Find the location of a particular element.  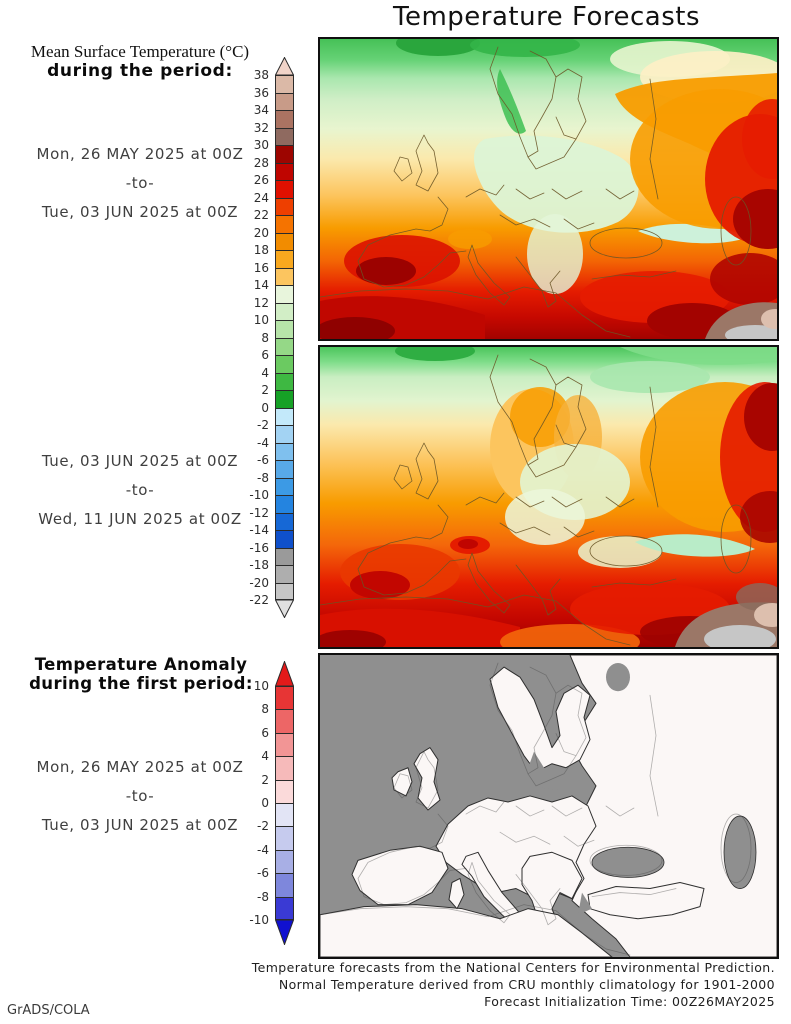

anomaly-subheading: during the first period: is located at coordinates (141, 683).